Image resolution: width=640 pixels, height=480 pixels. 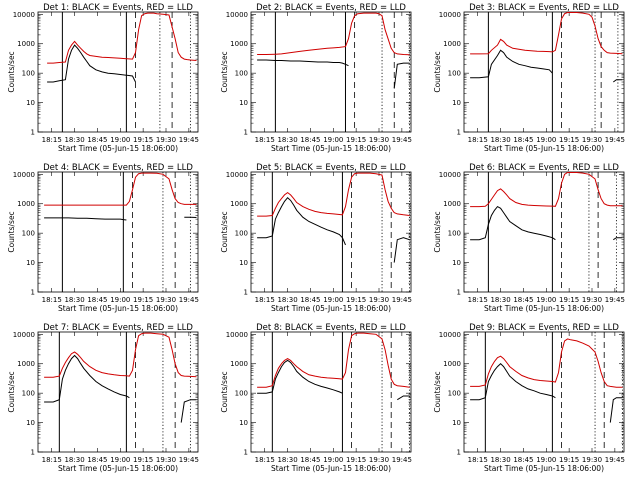 I want to click on panel-title: Det 9: BLACK = Events, RED = LLD, so click(x=544, y=328).